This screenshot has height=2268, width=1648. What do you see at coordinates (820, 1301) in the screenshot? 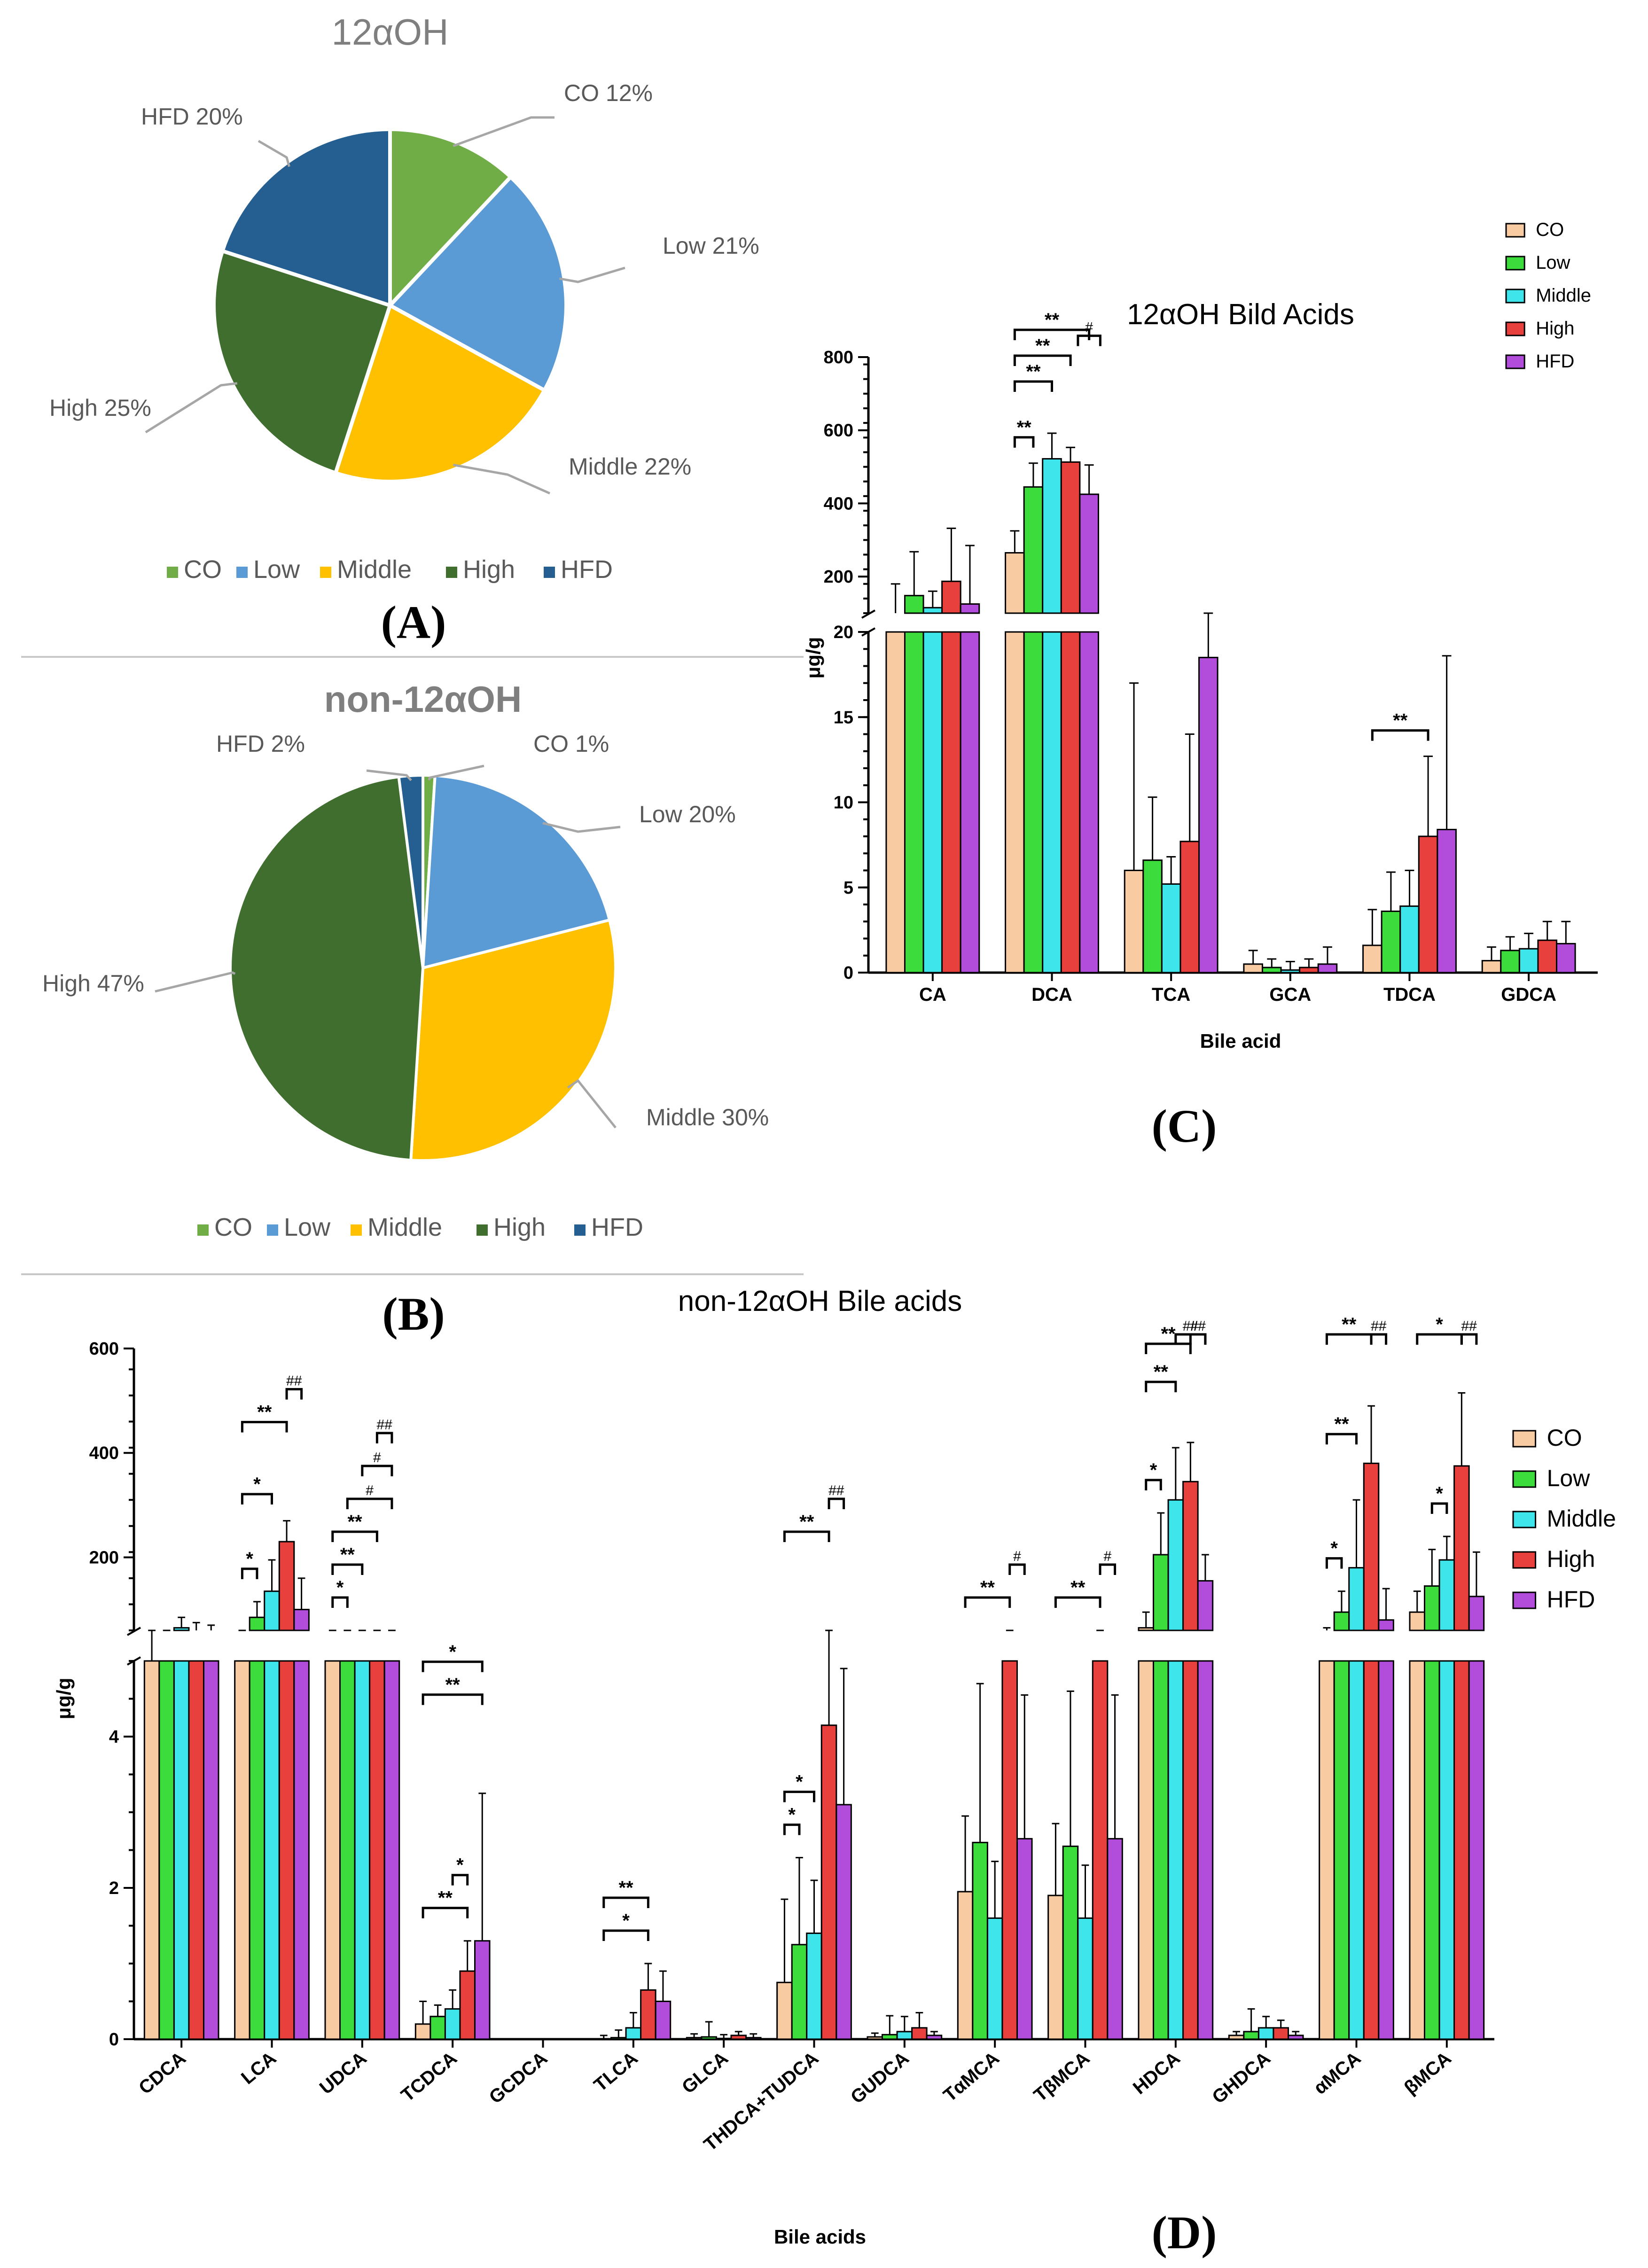
I see `bar-d-title: non-12αOH Bile acids` at bounding box center [820, 1301].